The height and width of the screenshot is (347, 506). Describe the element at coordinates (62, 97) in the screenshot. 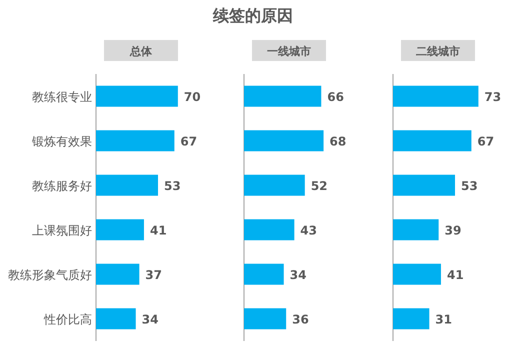

I see `y-tick-label: 教练很专业` at that location.